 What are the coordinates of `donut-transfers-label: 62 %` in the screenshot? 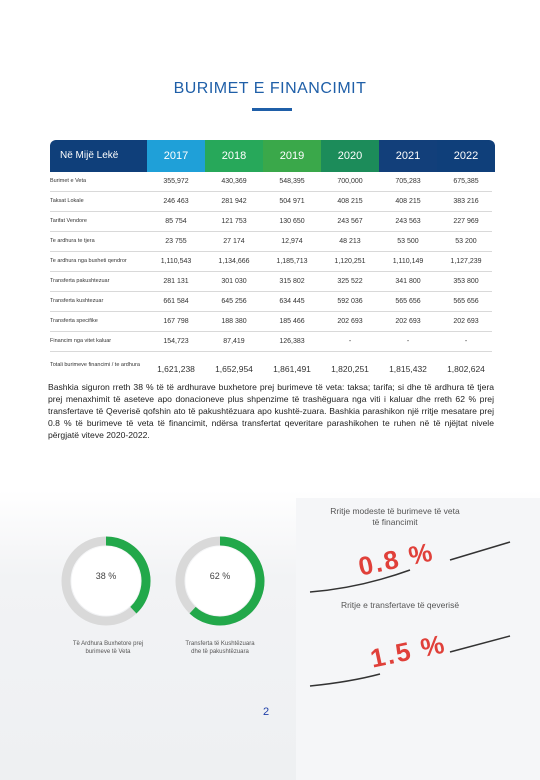 It's located at (220, 576).